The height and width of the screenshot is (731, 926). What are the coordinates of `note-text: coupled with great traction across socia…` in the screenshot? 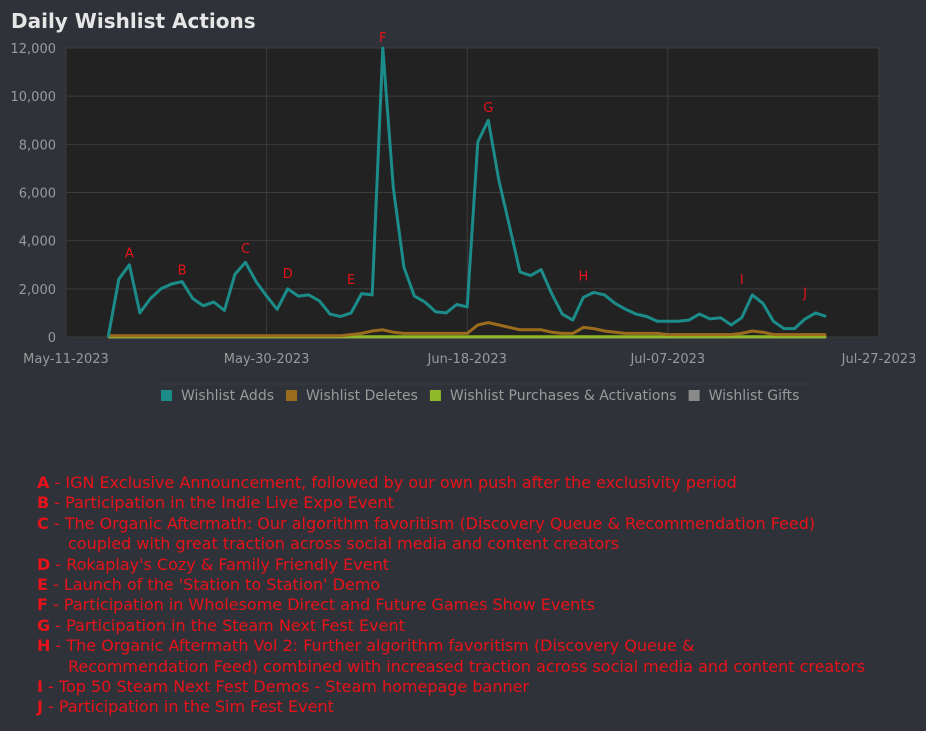 It's located at (344, 544).